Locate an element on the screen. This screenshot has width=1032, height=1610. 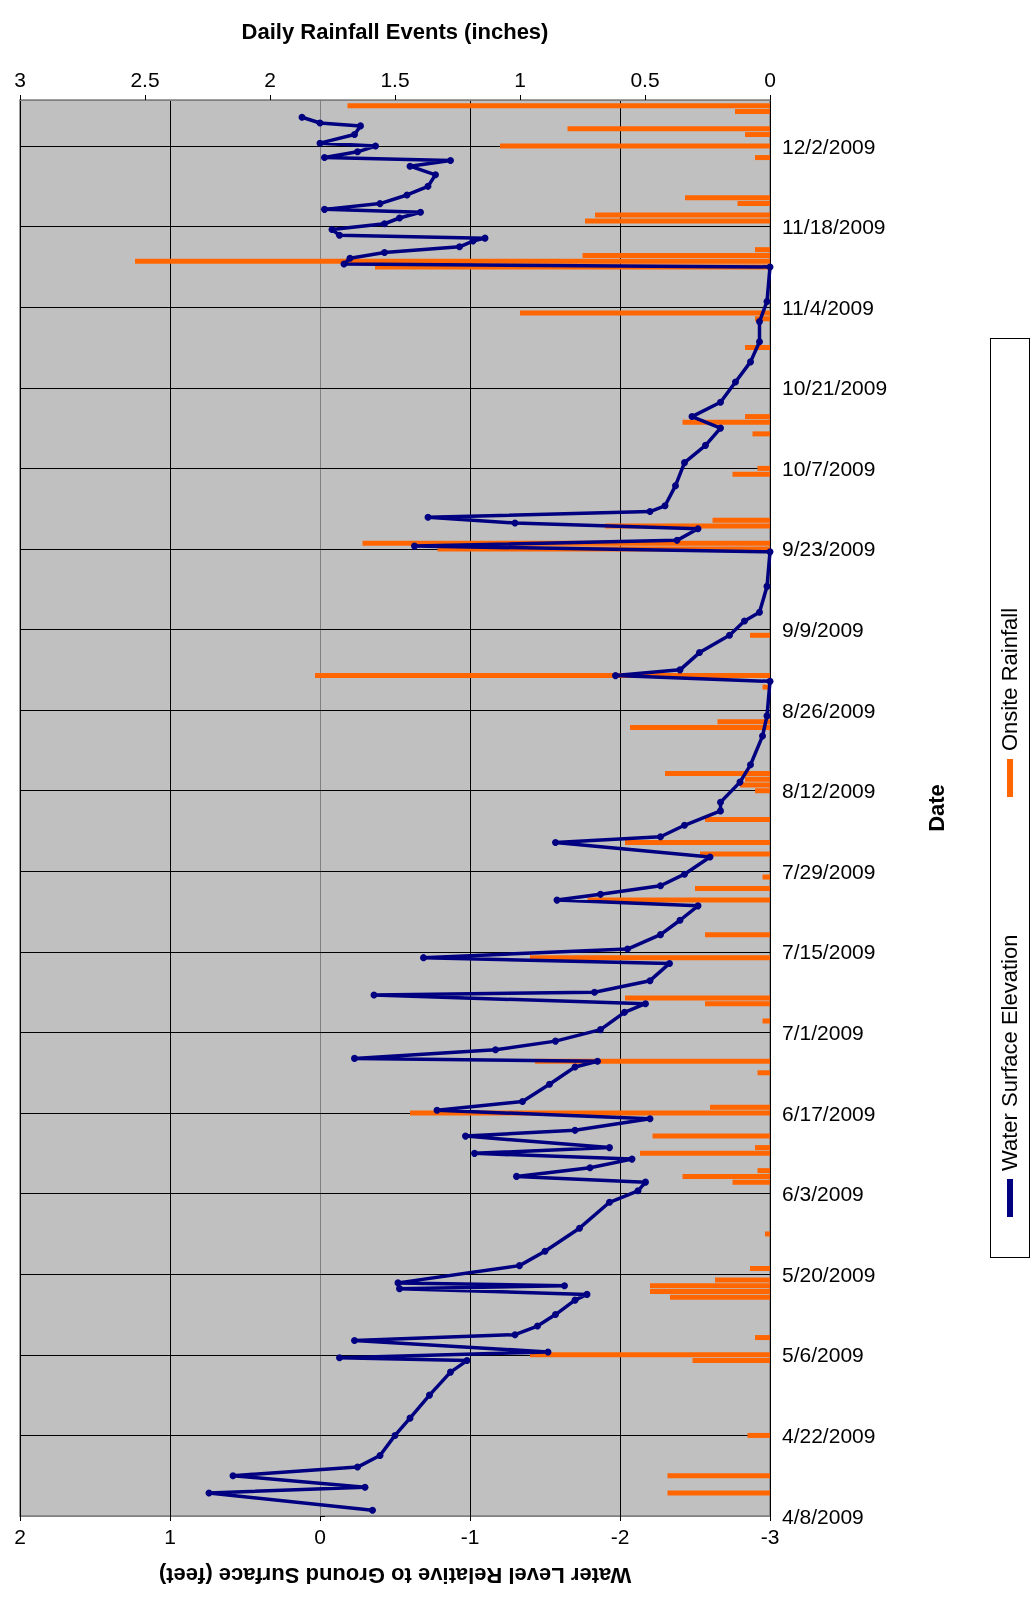
y-tick-label: 5/6/2009 is located at coordinates (823, 1355).